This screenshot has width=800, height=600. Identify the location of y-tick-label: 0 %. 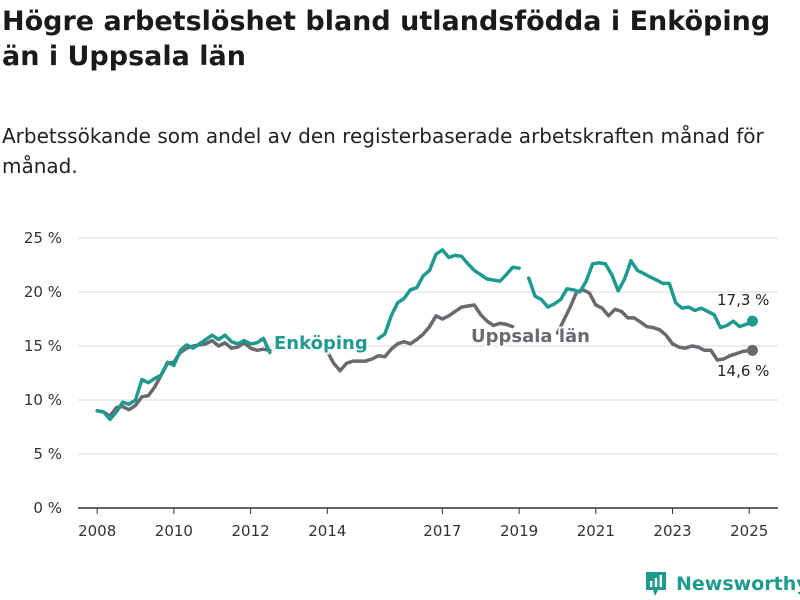
(47, 508).